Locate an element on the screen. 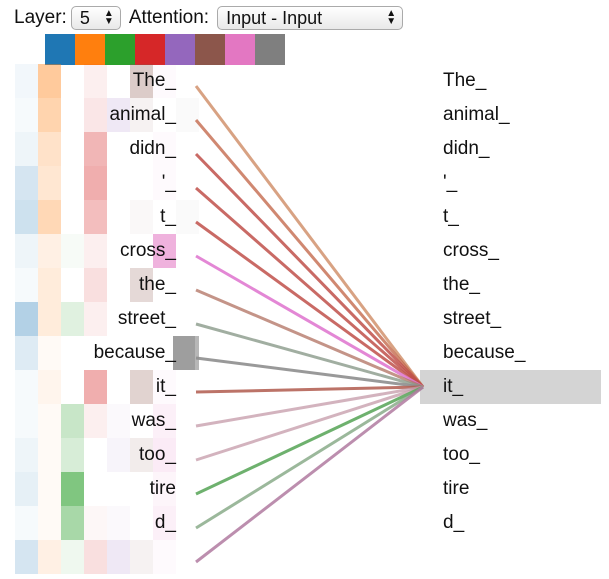  right-token: didn_ is located at coordinates (466, 148).